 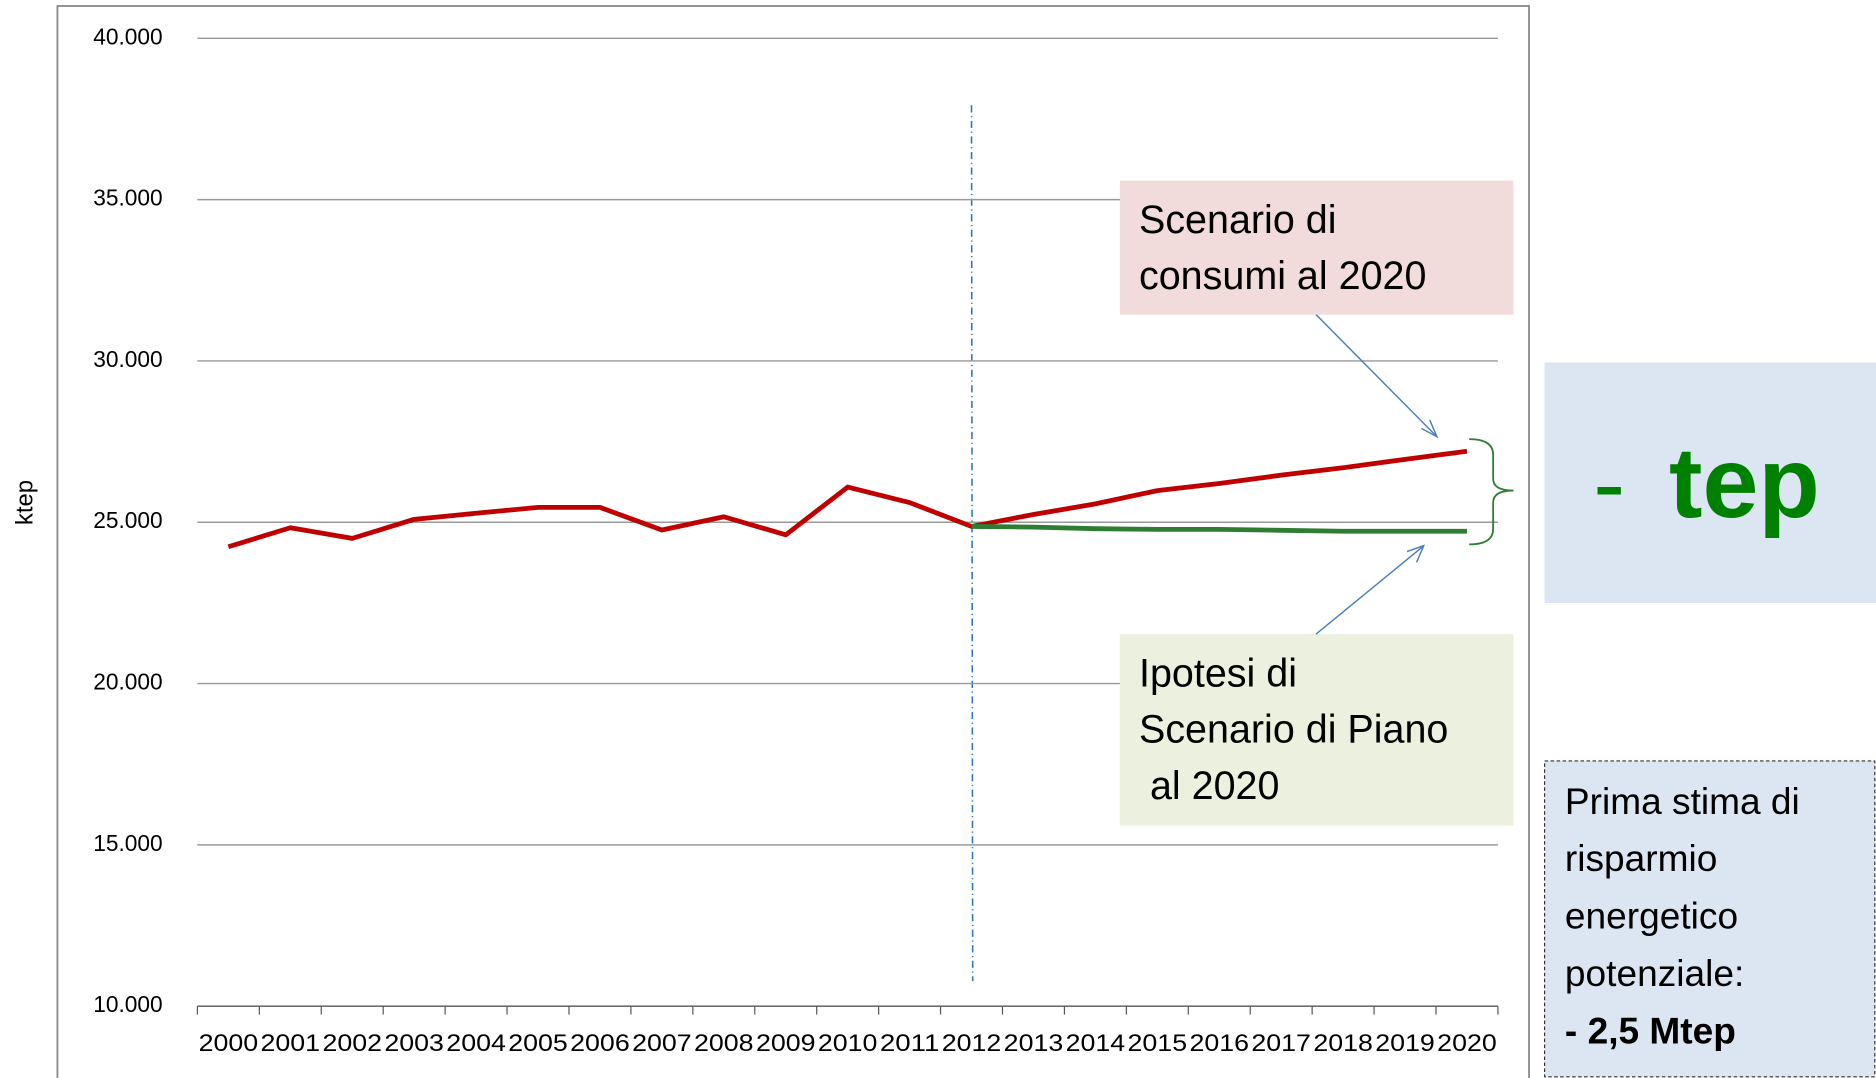 I want to click on annotation-text: consumi al 2020, so click(x=1282, y=276).